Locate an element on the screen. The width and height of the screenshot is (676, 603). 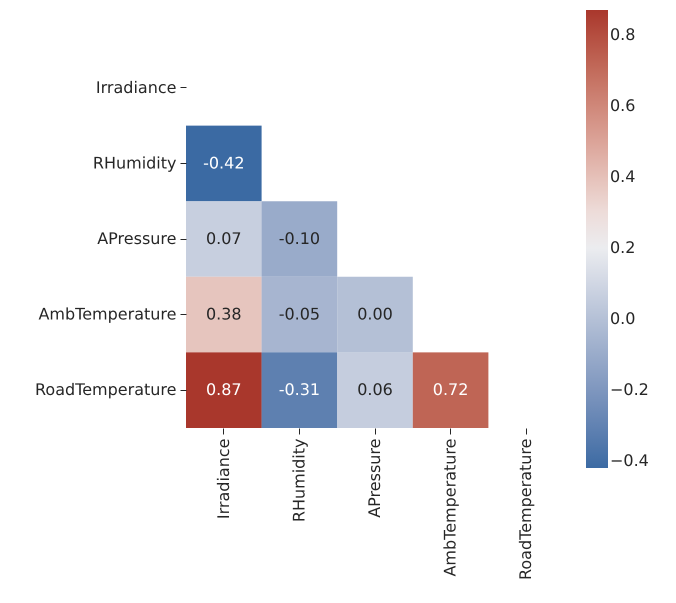
data-label: -0.05 is located at coordinates (299, 314).